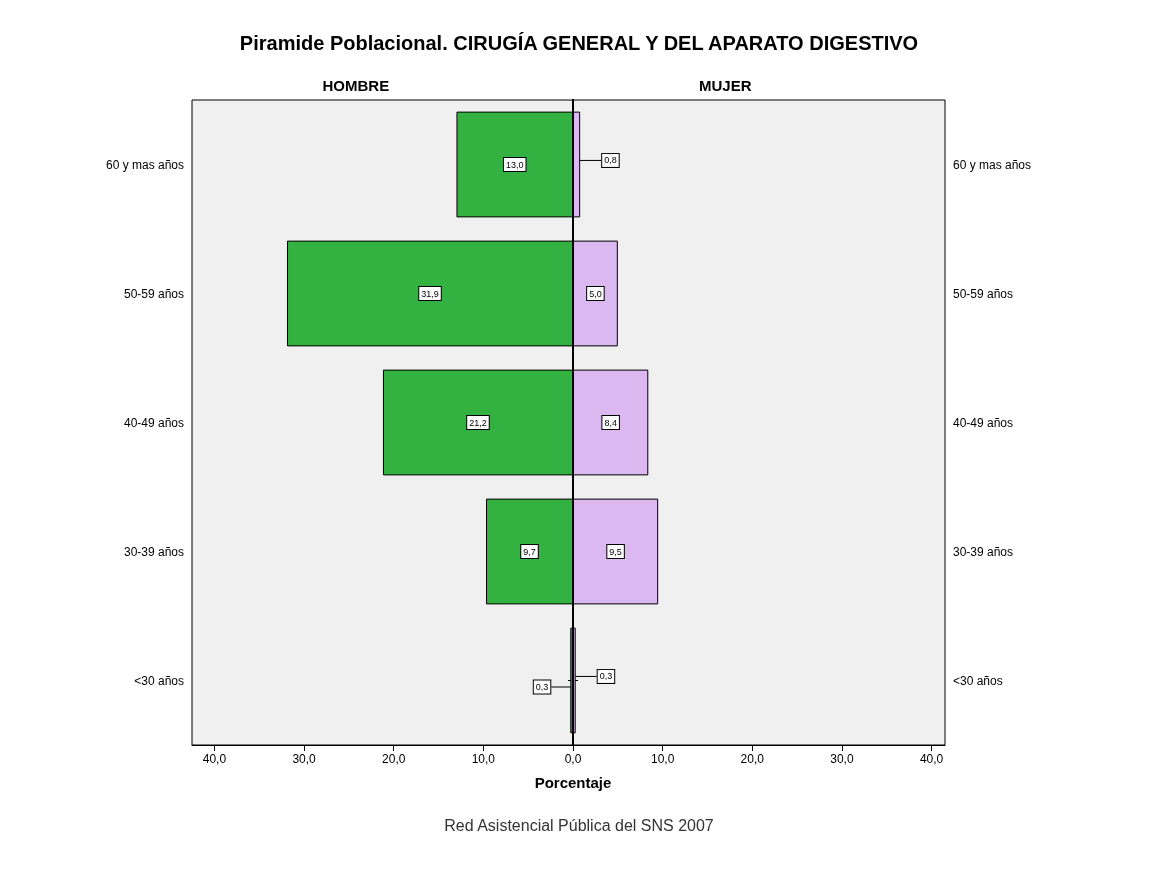 The height and width of the screenshot is (886, 1158). Describe the element at coordinates (478, 422) in the screenshot. I see `data-label: 21,2` at that location.